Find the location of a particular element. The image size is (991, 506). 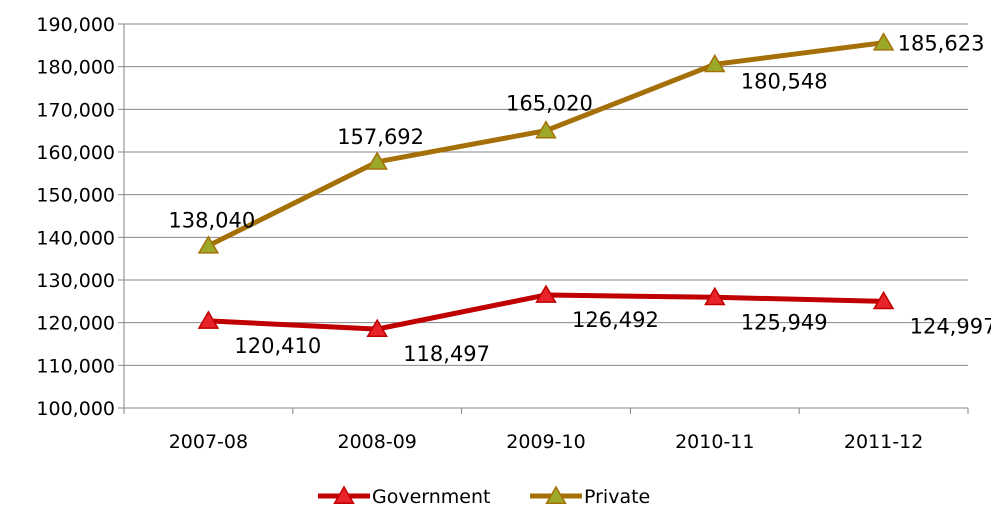

y-tick-label: 180,000 is located at coordinates (75, 68).